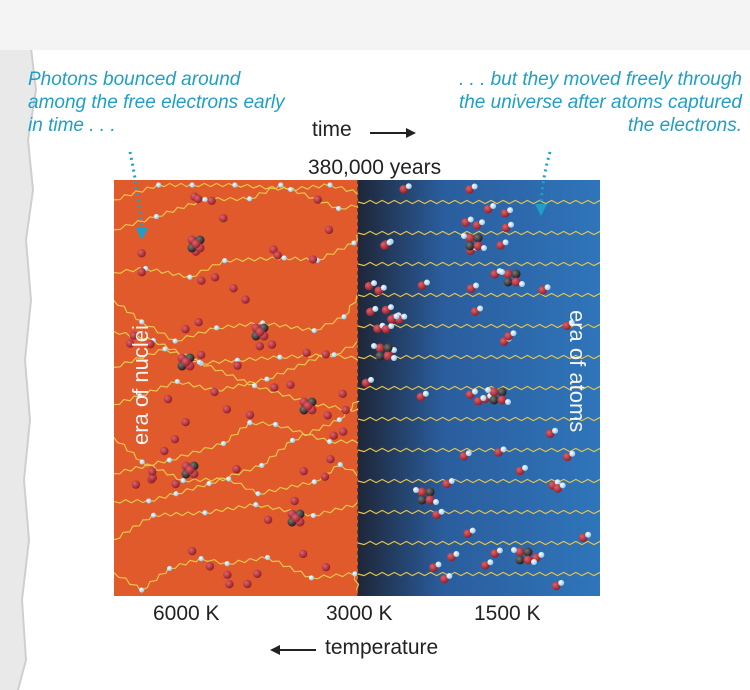 The width and height of the screenshot is (750, 690). I want to click on right-callout-arrow-icon, so click(543, 183).